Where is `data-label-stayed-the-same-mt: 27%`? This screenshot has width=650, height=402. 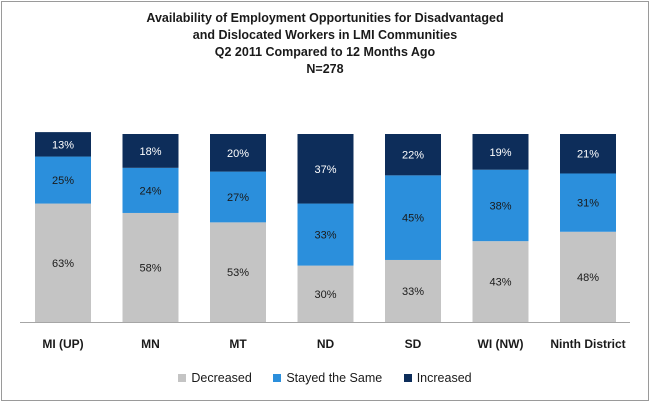
data-label-stayed-the-same-mt: 27% is located at coordinates (238, 198).